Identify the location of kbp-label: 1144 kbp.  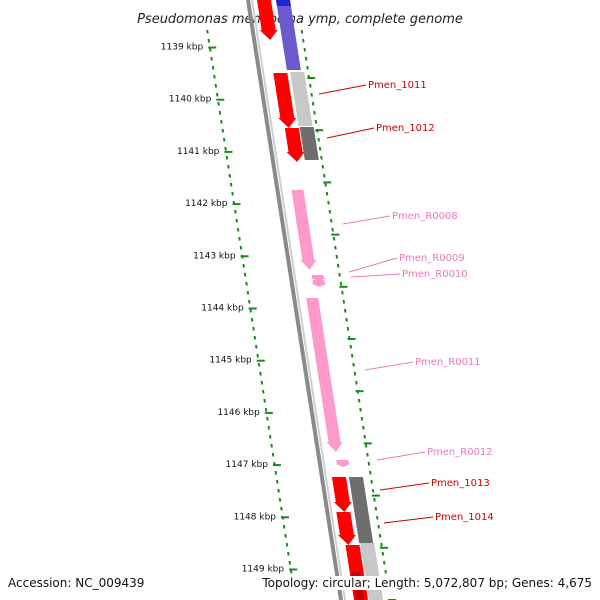
(222, 309).